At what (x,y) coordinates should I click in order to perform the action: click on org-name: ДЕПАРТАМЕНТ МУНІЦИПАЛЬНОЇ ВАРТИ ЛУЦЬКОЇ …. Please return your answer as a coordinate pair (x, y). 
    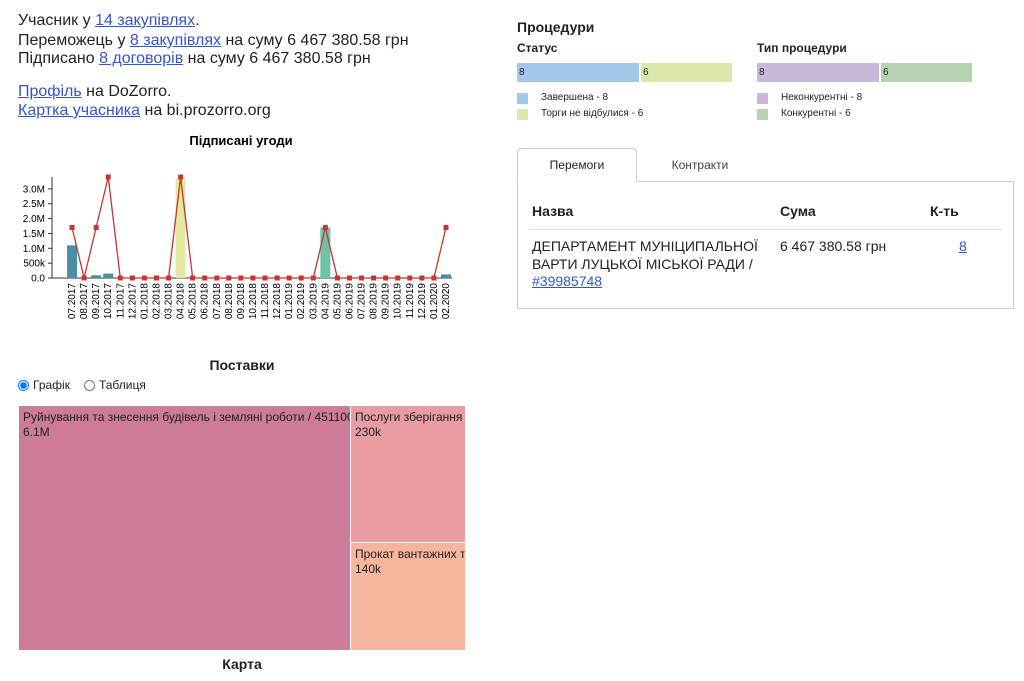
    Looking at the image, I should click on (645, 255).